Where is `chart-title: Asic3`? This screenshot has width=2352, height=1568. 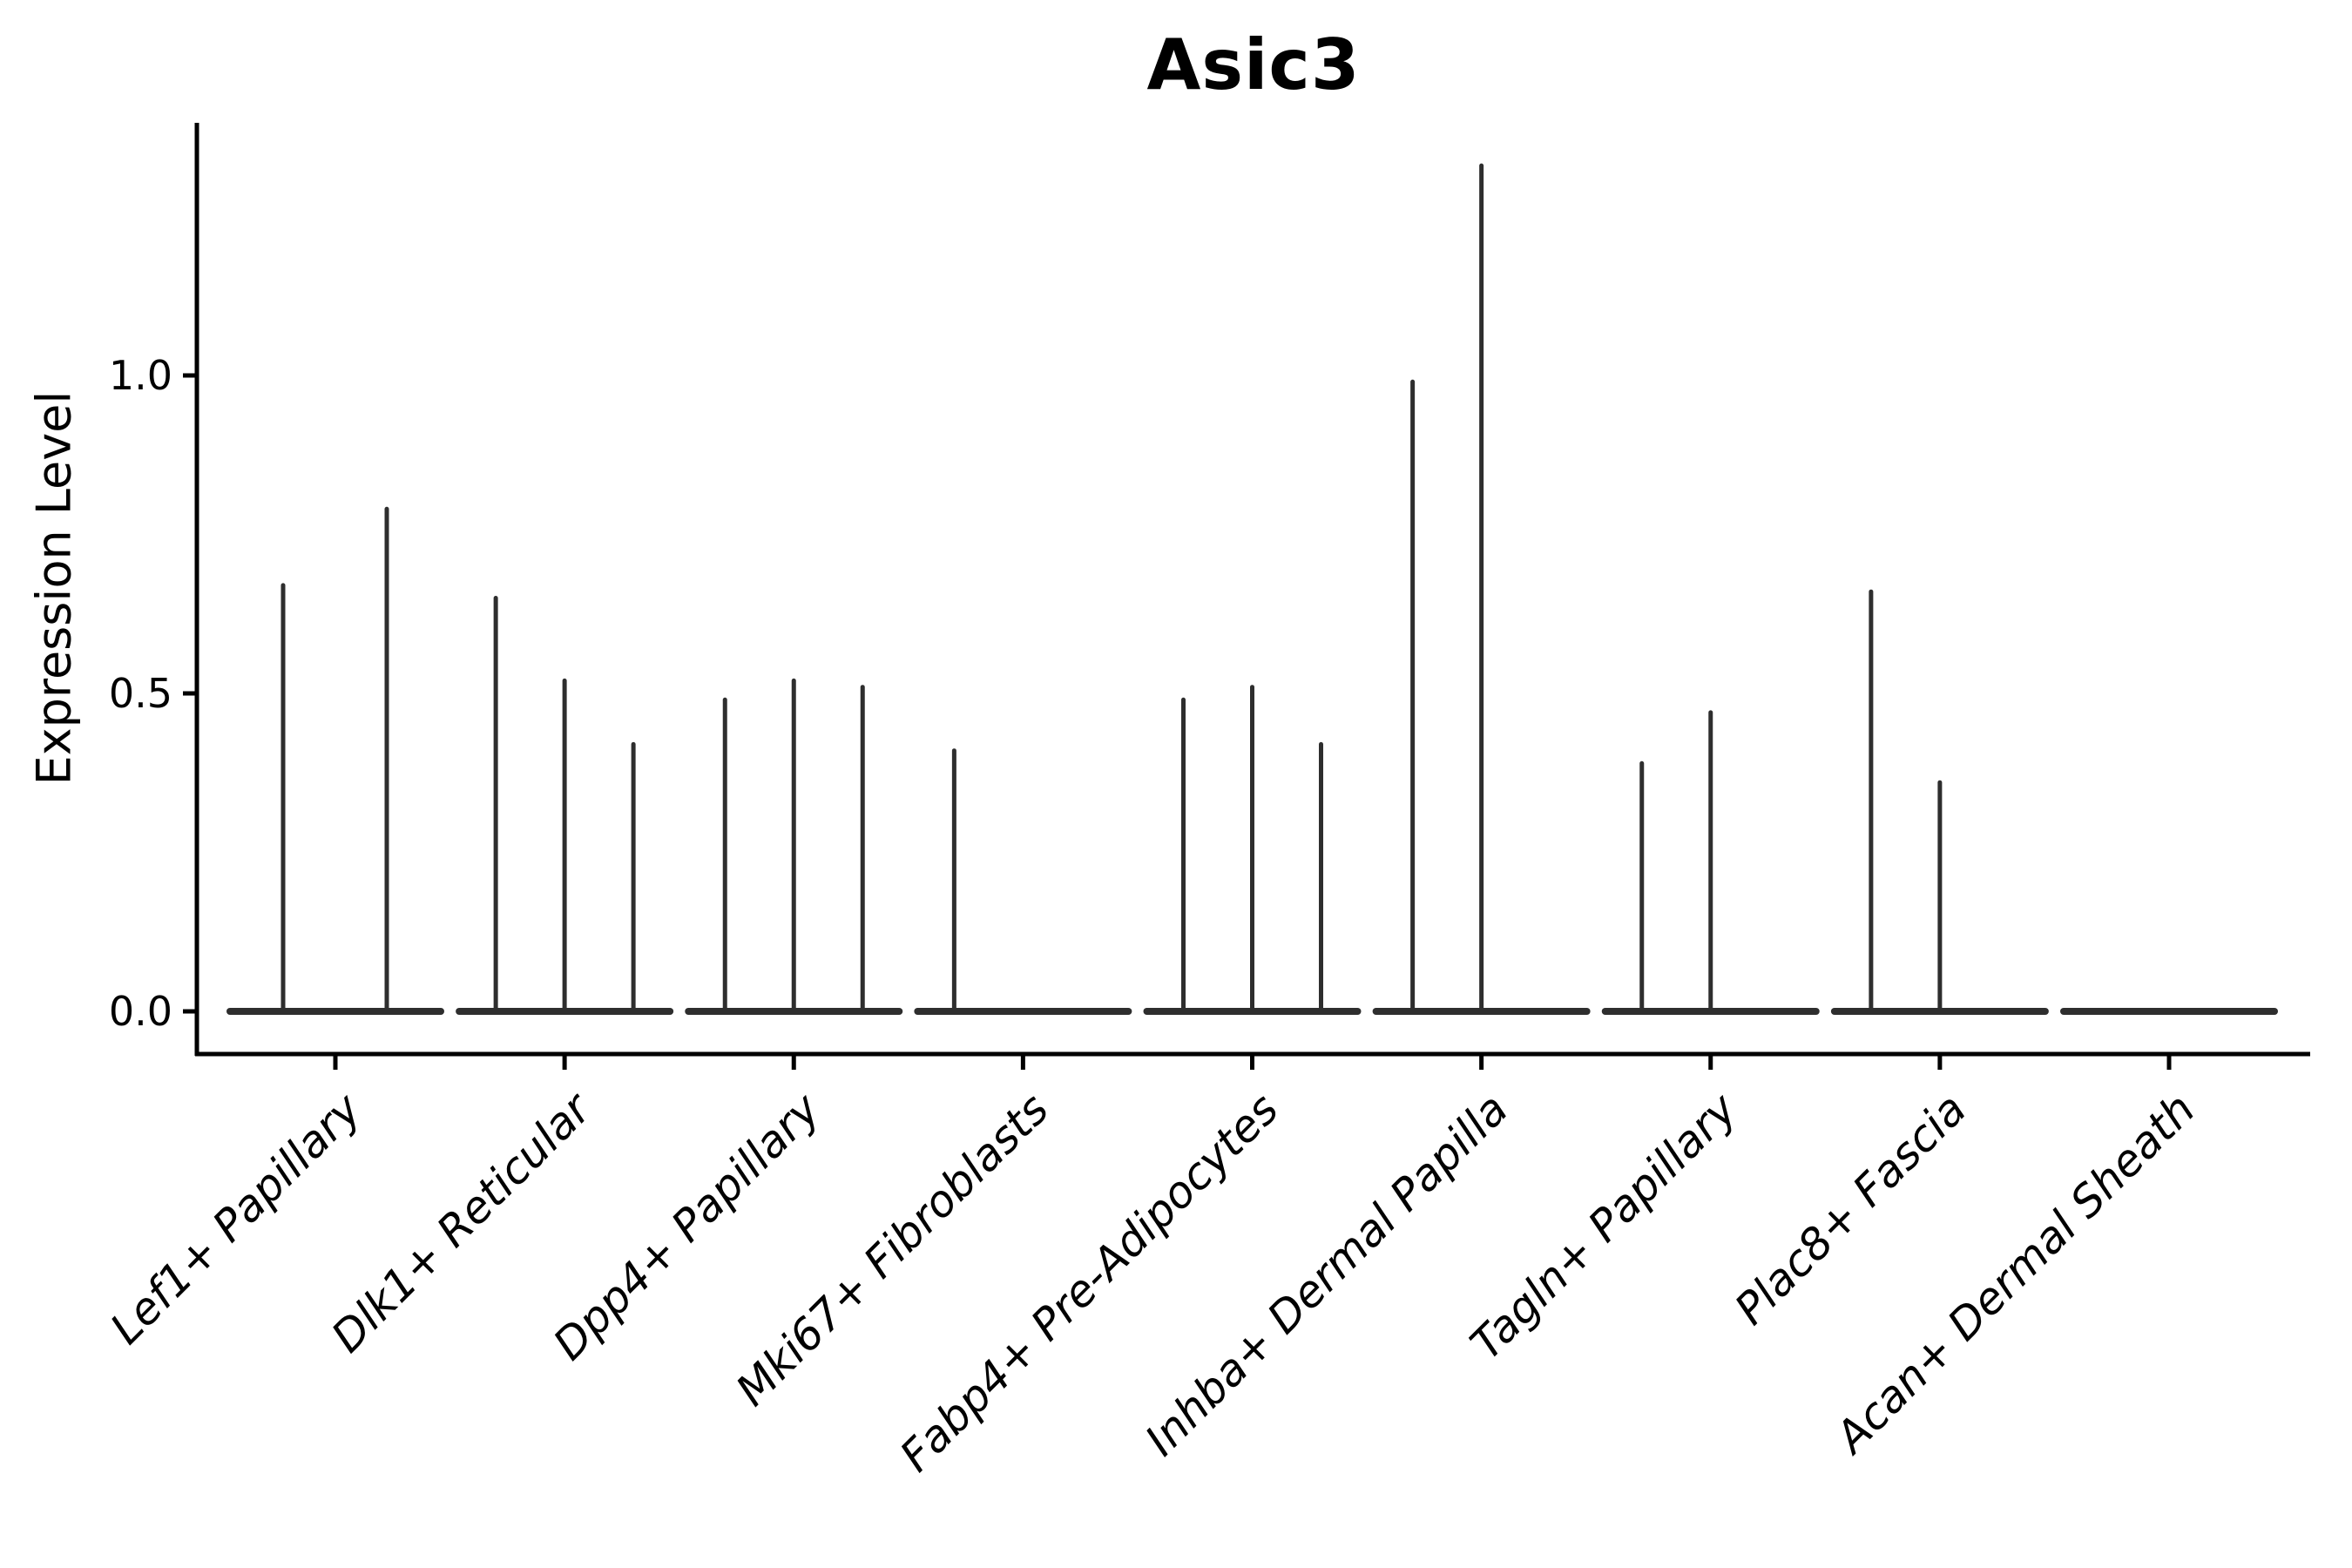
chart-title: Asic3 is located at coordinates (1253, 64).